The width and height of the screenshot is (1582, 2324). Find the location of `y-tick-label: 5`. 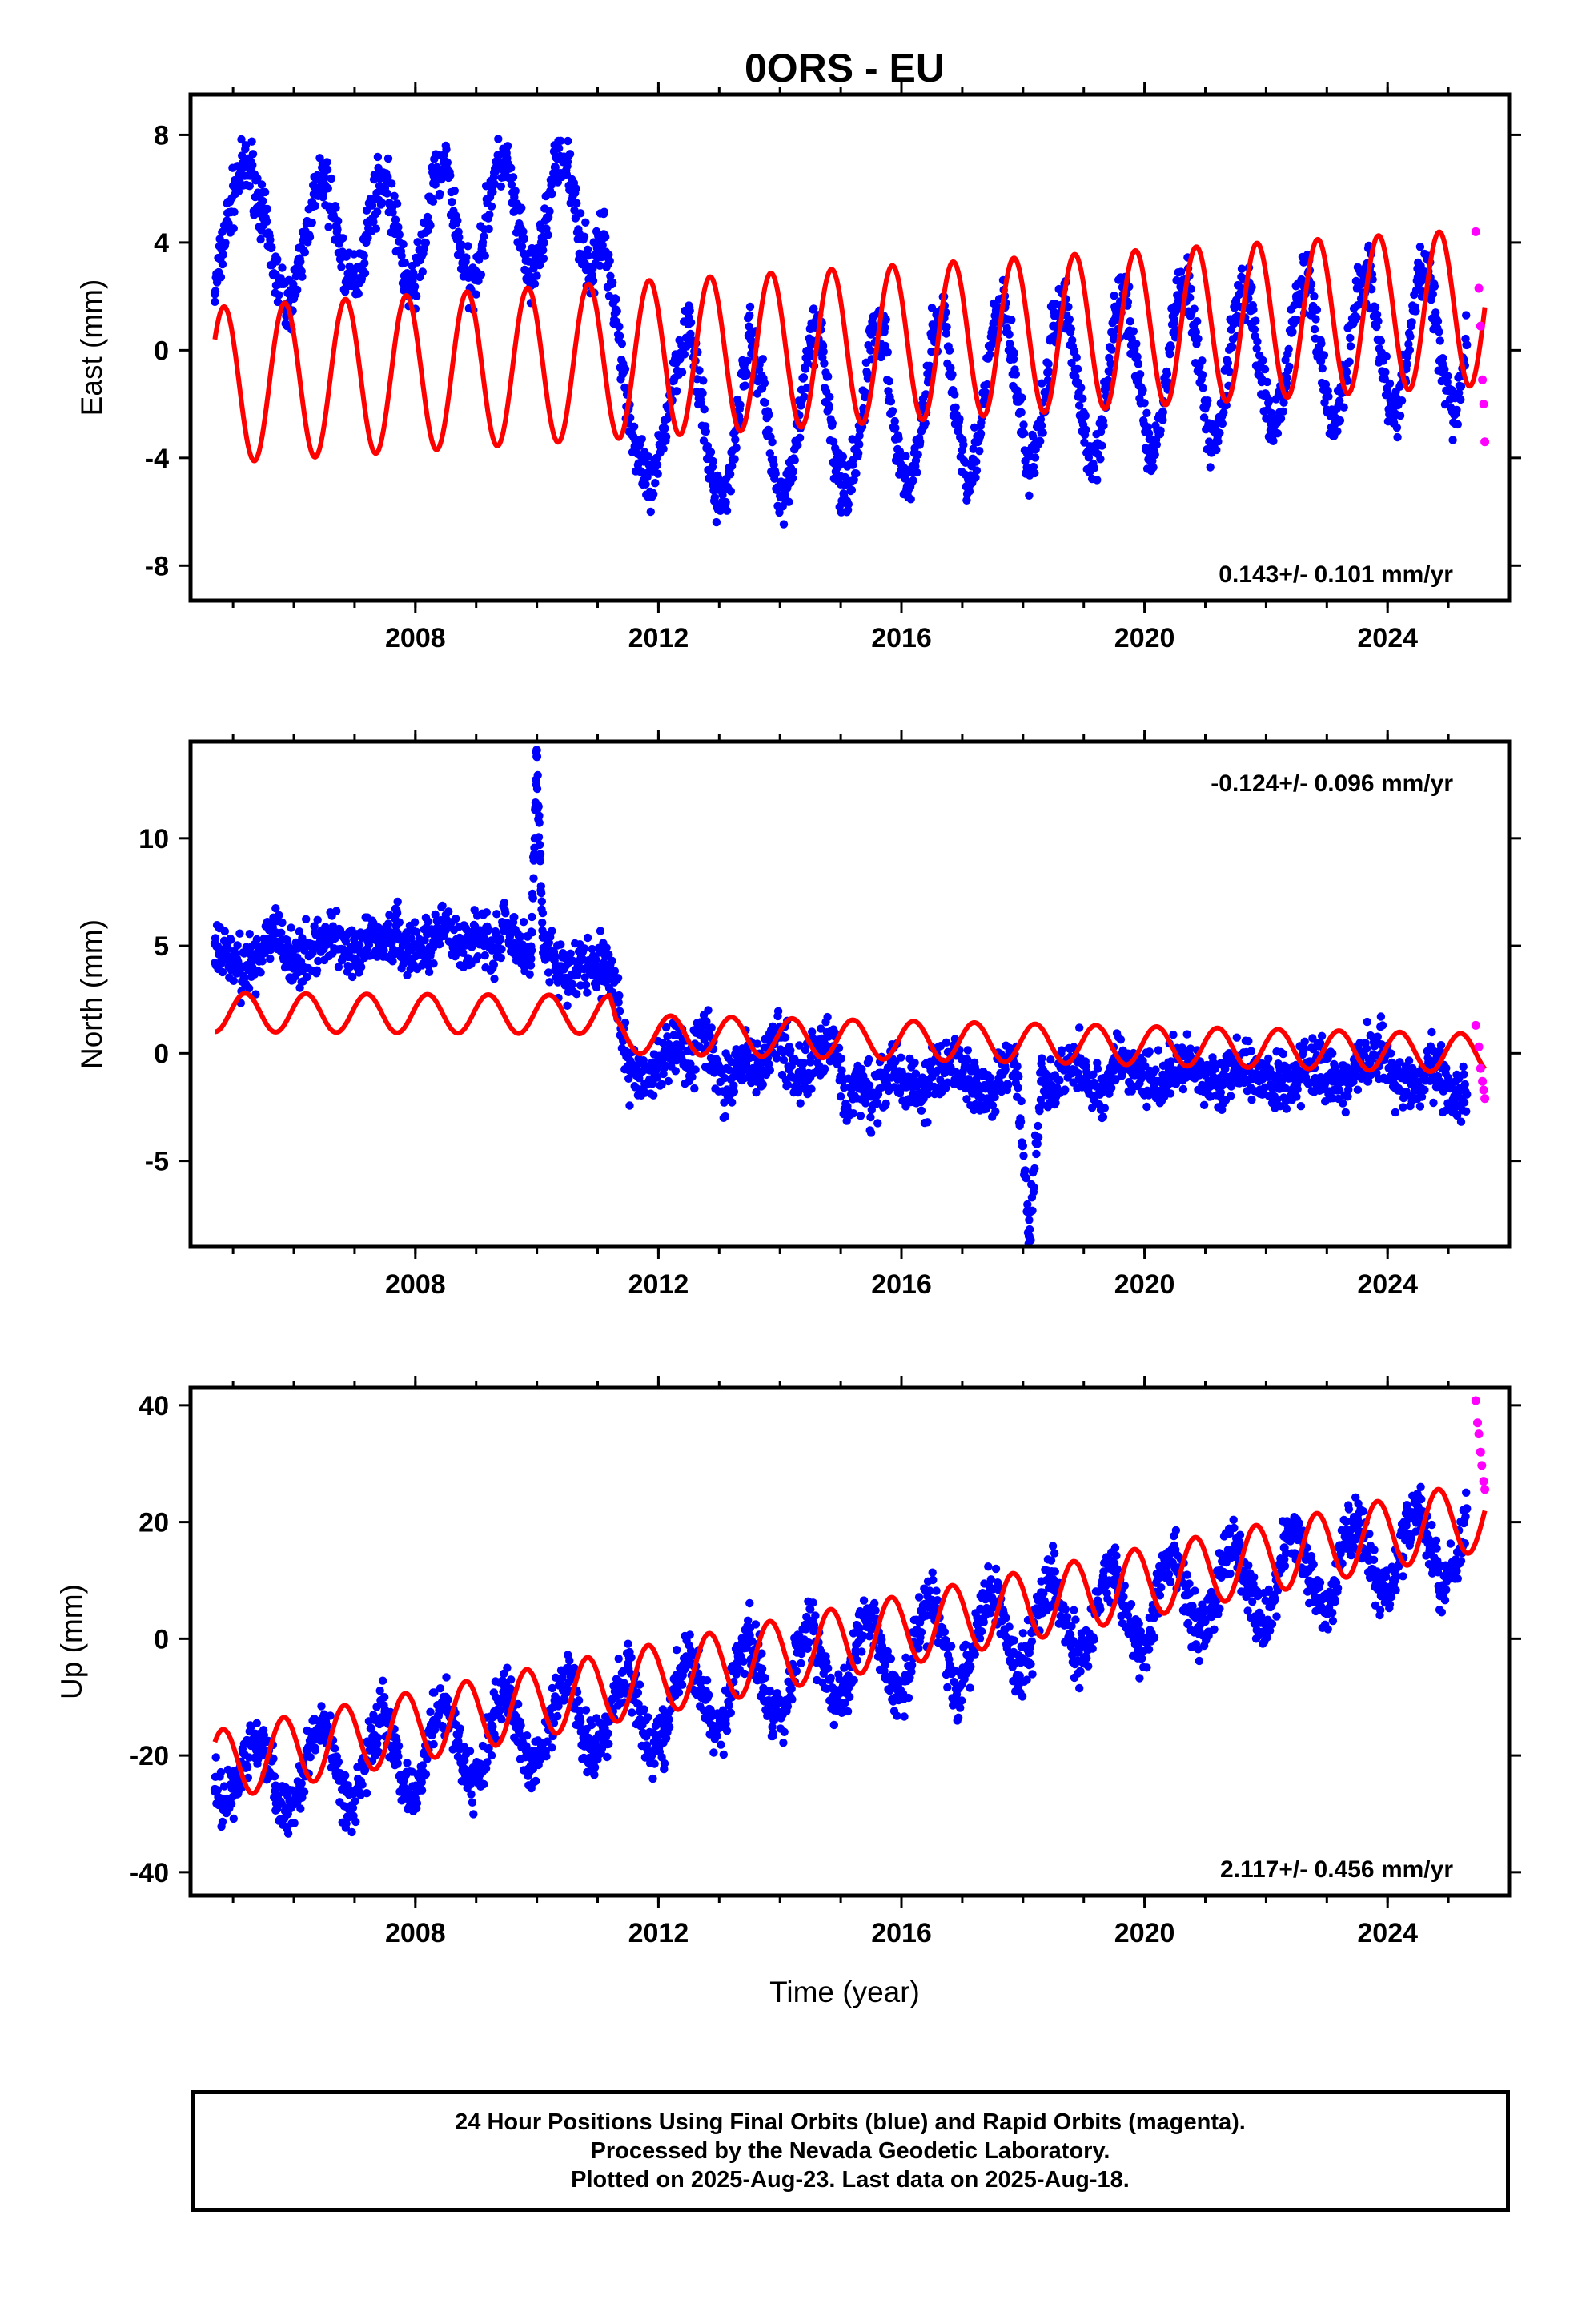

y-tick-label: 5 is located at coordinates (161, 947).